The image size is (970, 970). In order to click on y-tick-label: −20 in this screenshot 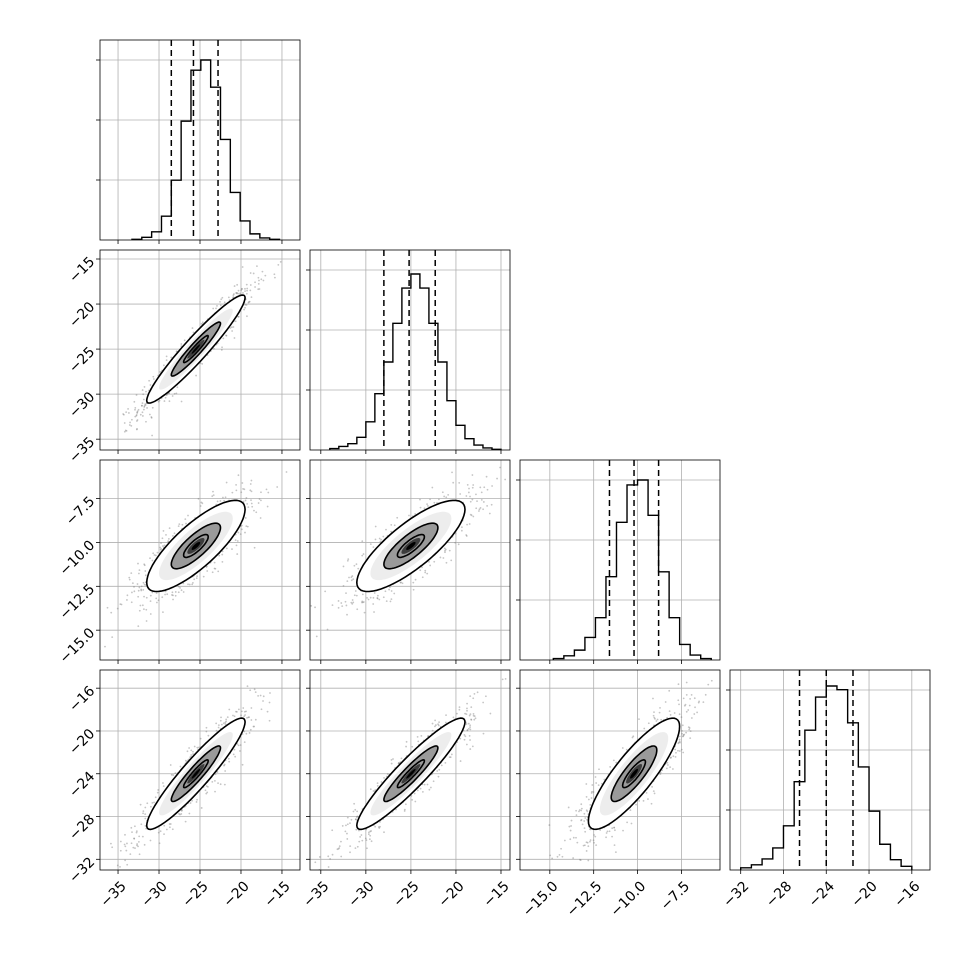, I will do `click(82, 742)`.